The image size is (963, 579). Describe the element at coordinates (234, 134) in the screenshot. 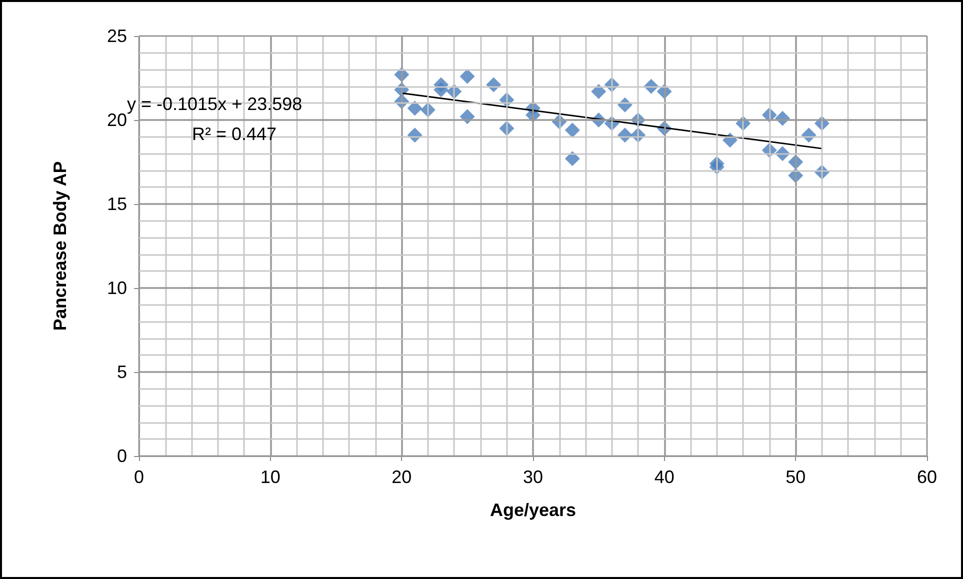

I see `annotation: R² = 0.447` at that location.